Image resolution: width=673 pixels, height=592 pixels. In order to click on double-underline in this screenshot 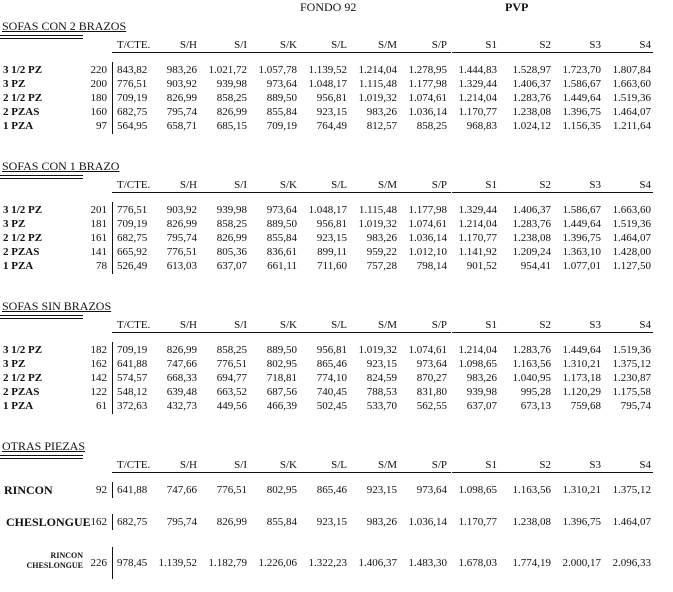, I will do `click(41, 457)`.